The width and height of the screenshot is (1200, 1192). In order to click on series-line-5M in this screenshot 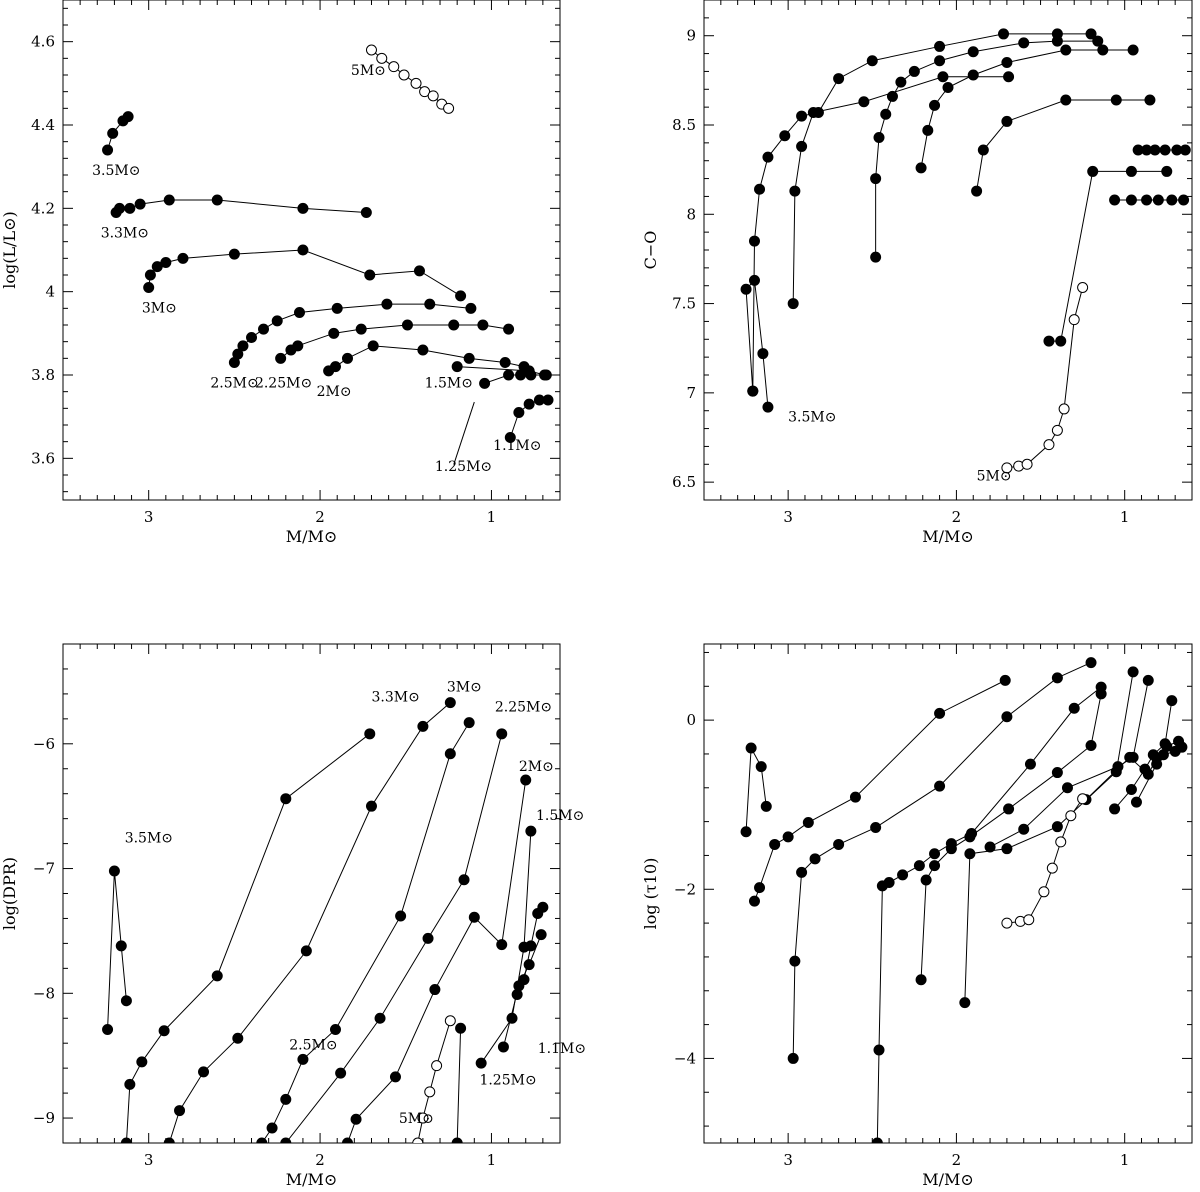, I will do `click(1045, 378)`.